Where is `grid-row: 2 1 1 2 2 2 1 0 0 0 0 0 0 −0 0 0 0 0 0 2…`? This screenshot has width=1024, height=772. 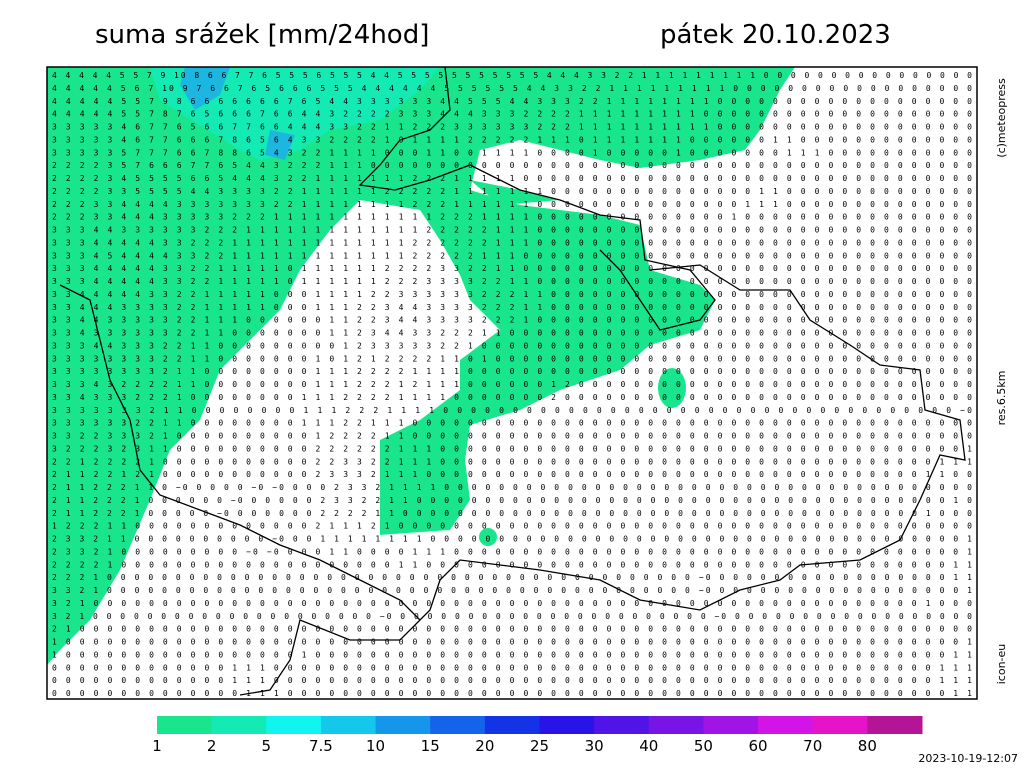 grid-row: 2 1 1 2 2 2 1 0 0 0 0 0 0 −0 0 0 0 0 0 2… is located at coordinates (512, 500).